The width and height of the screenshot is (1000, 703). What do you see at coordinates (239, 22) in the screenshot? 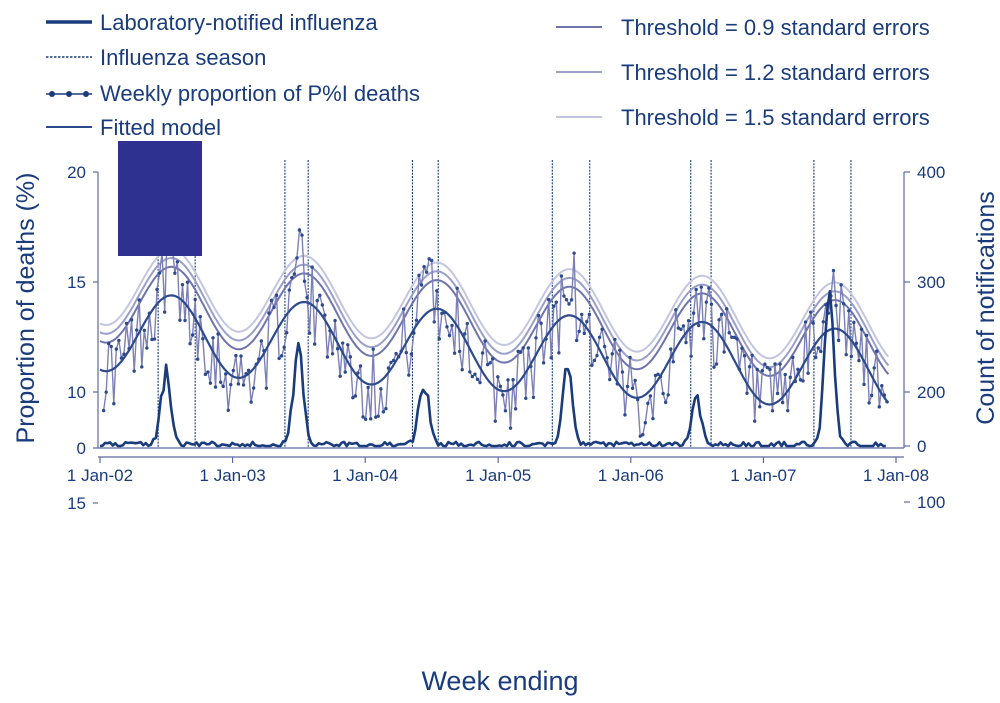
I see `legend-label-notified: Laboratory-notified influenza` at bounding box center [239, 22].